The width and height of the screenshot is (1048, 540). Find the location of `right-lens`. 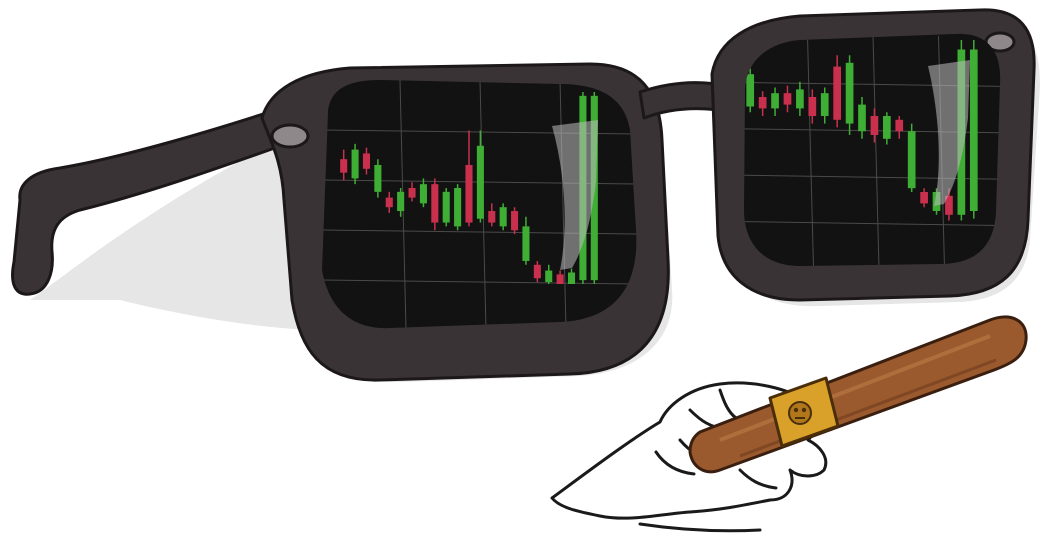

right-lens is located at coordinates (872, 150).